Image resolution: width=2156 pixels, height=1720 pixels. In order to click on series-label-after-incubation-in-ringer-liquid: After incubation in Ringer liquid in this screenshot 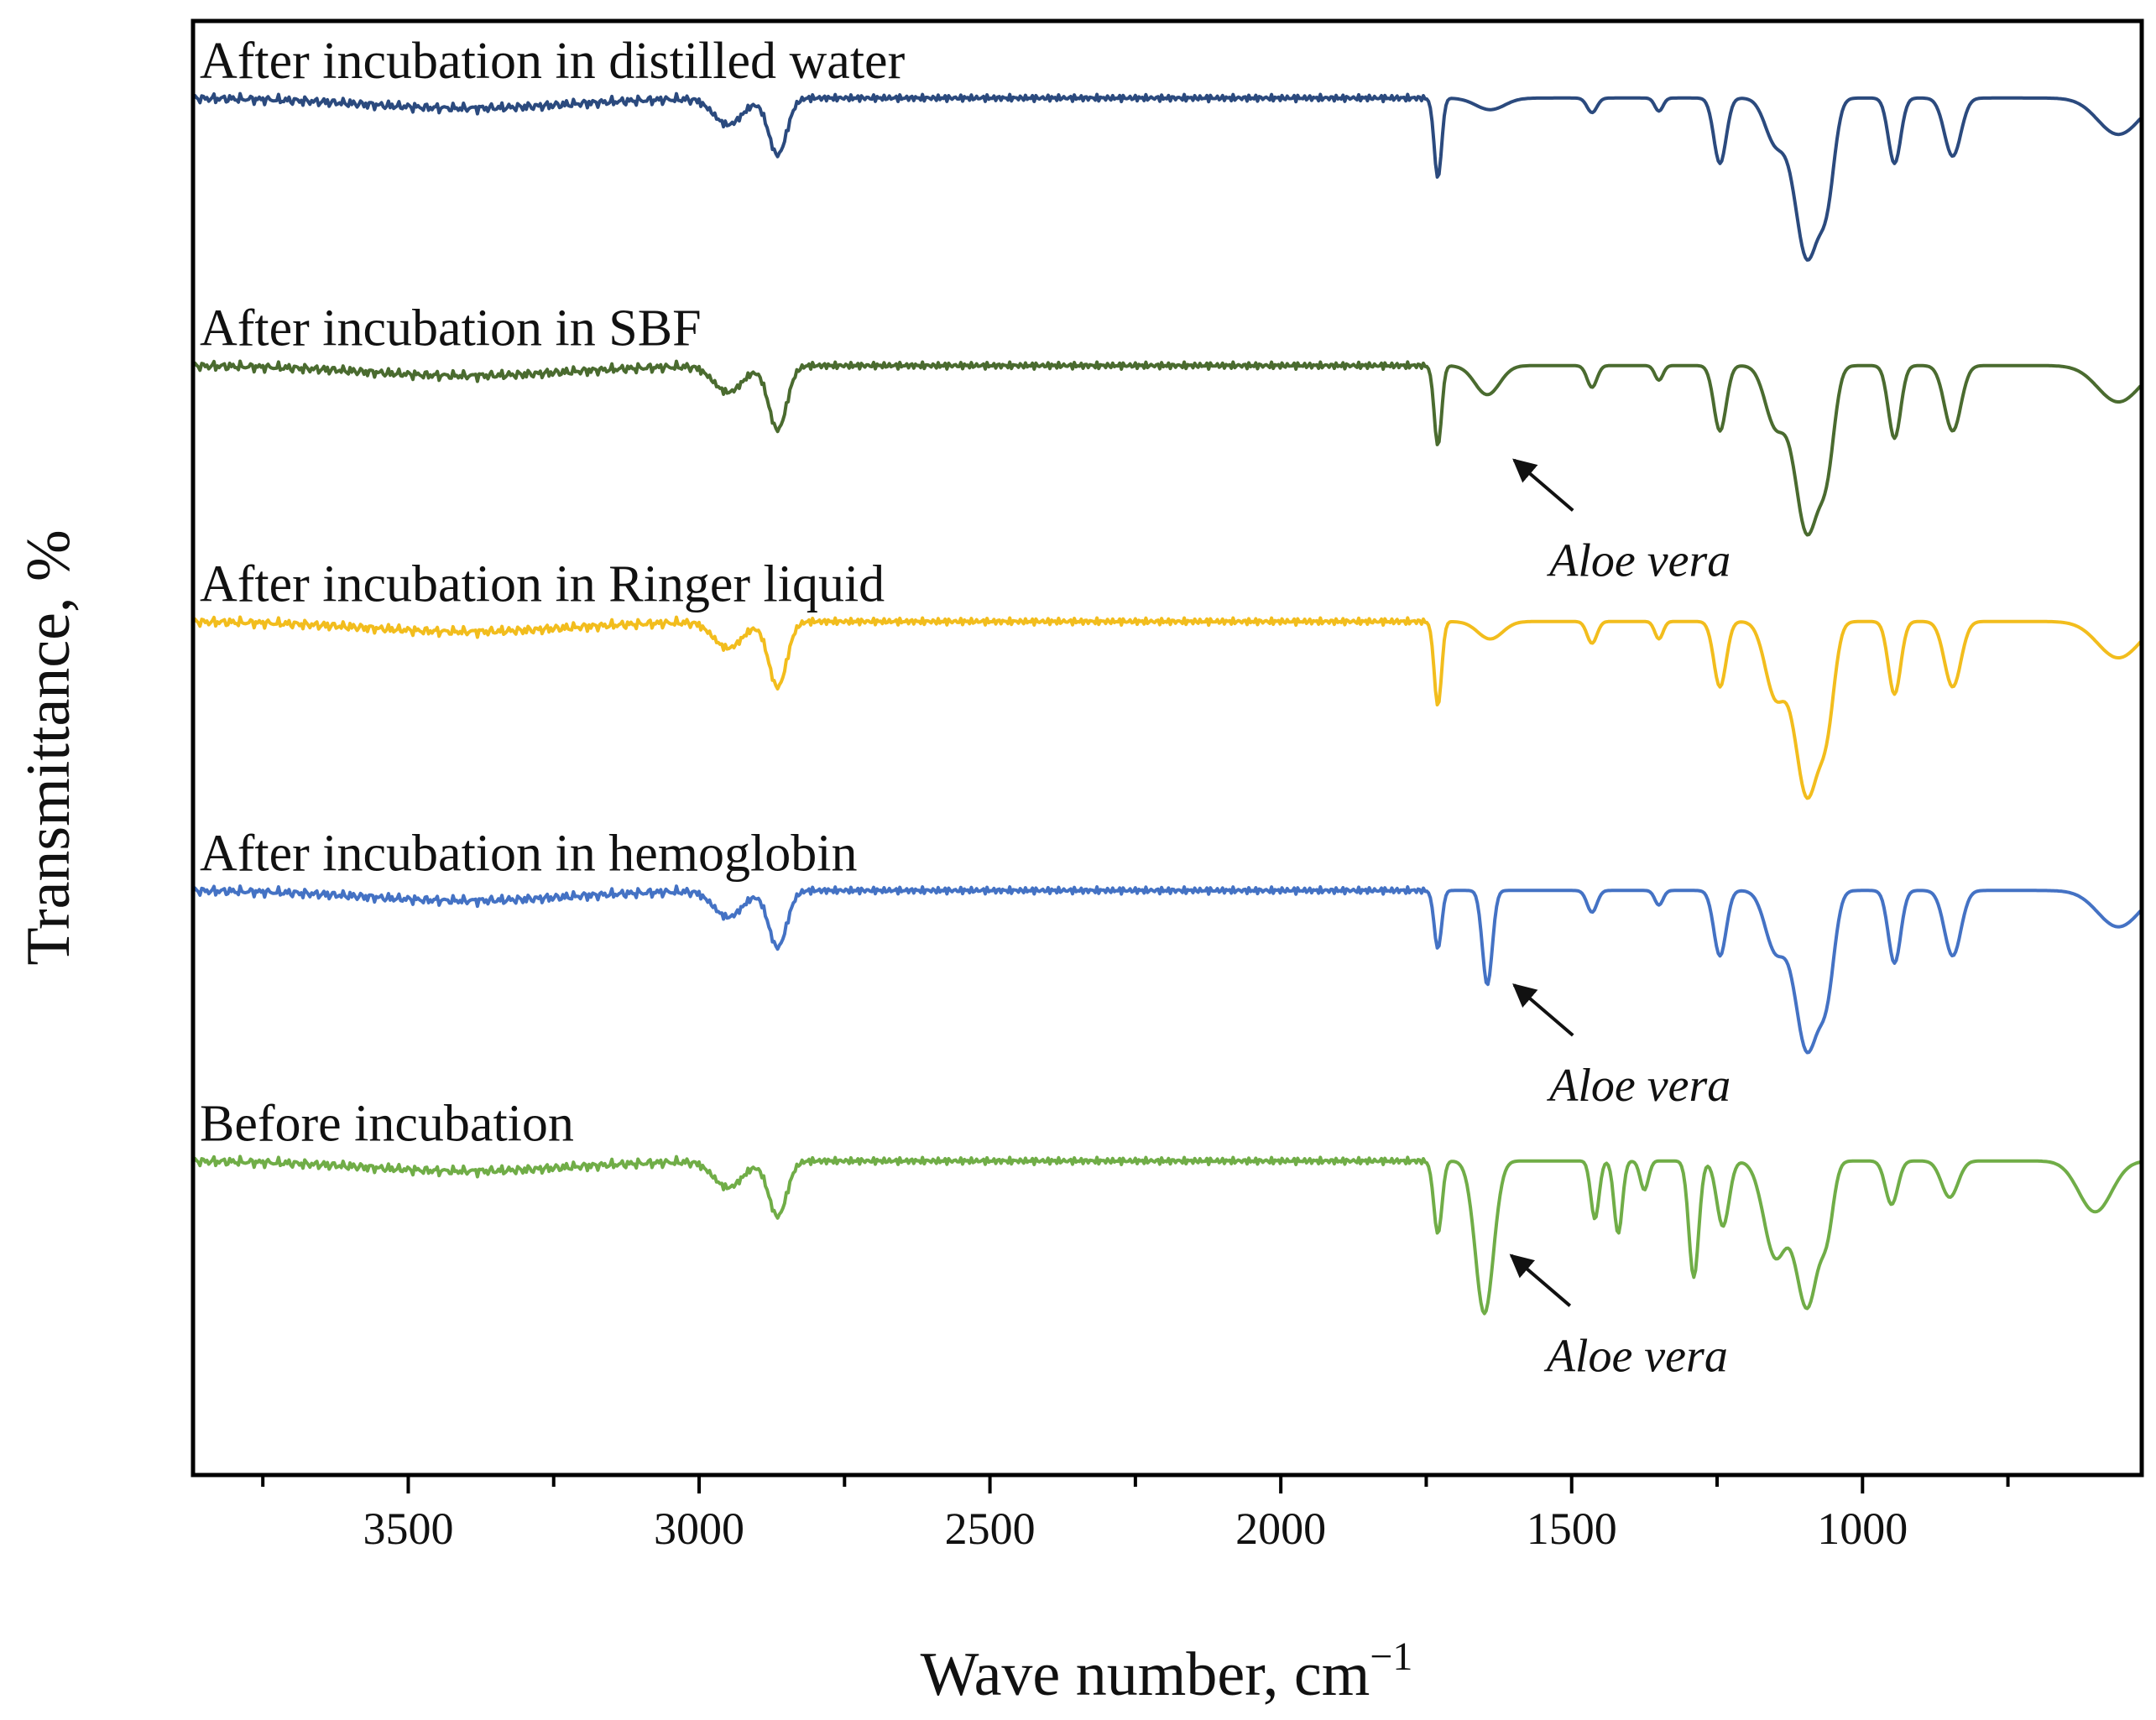, I will do `click(542, 584)`.